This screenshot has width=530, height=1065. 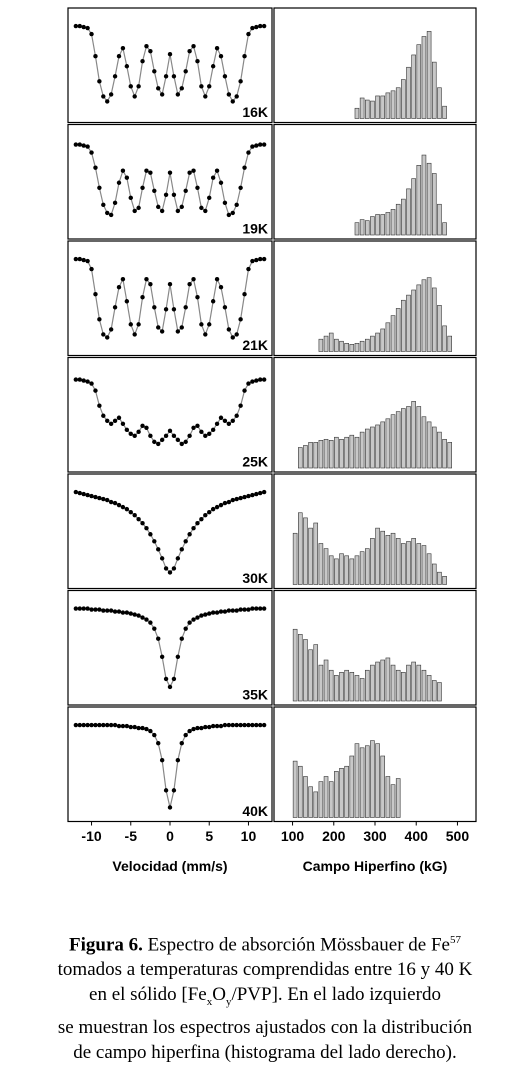 I want to click on panel-label: 21K, so click(x=255, y=345).